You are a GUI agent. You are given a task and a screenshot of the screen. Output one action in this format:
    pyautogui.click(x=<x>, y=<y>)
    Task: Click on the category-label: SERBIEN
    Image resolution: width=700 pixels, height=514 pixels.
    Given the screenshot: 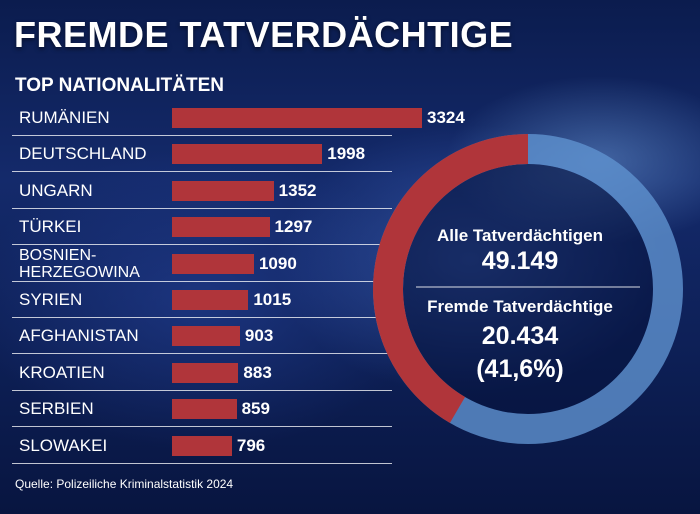 What is the action you would take?
    pyautogui.click(x=56, y=409)
    